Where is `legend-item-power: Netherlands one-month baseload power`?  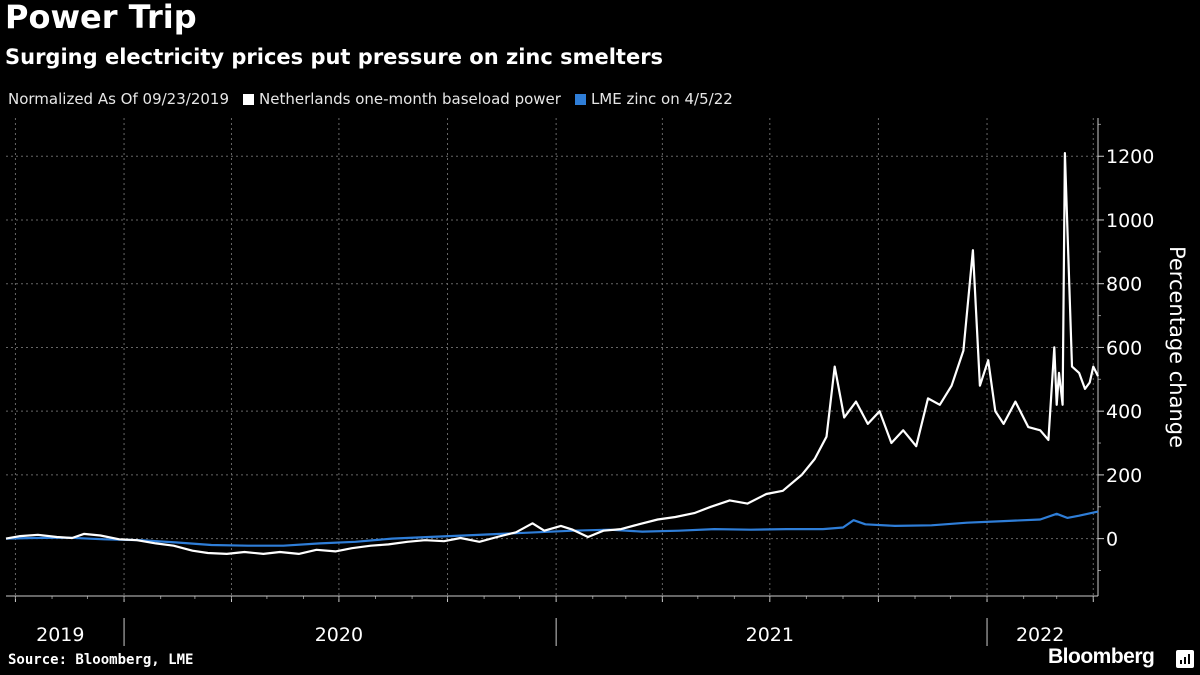
legend-item-power: Netherlands one-month baseload power is located at coordinates (402, 99).